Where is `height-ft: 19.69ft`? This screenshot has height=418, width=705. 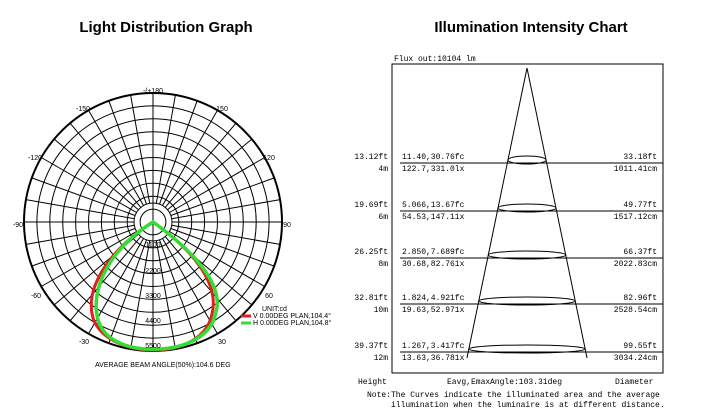 height-ft: 19.69ft is located at coordinates (371, 205).